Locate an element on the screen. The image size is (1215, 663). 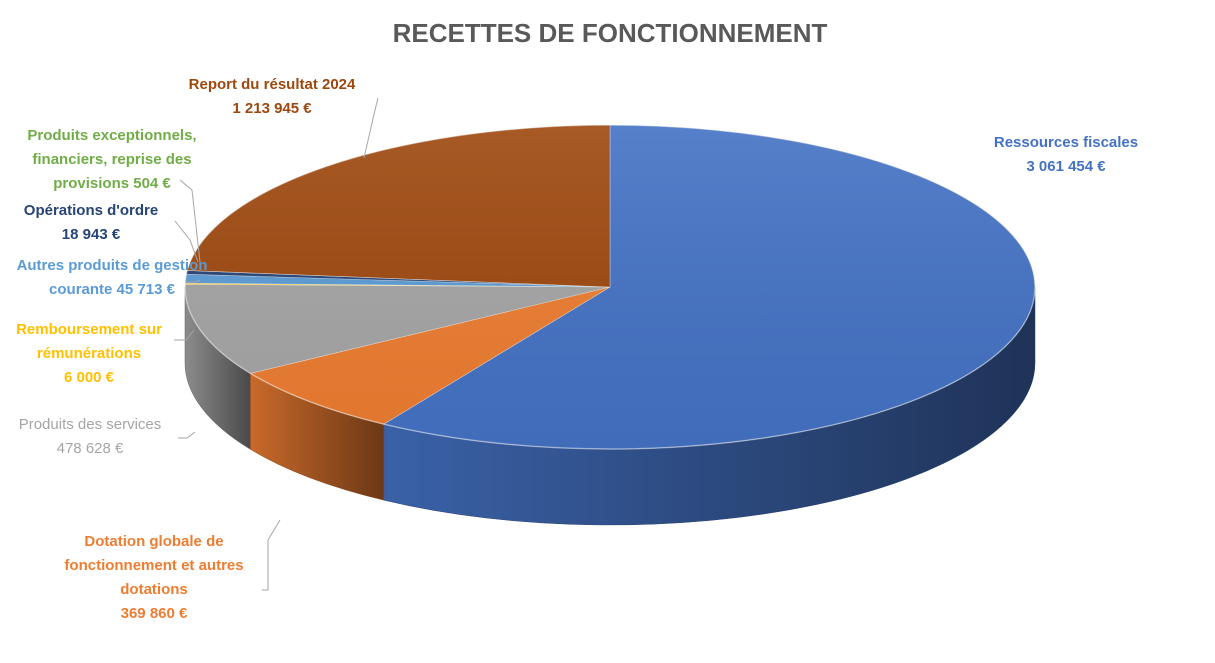
data-label-line: dotations is located at coordinates (154, 589).